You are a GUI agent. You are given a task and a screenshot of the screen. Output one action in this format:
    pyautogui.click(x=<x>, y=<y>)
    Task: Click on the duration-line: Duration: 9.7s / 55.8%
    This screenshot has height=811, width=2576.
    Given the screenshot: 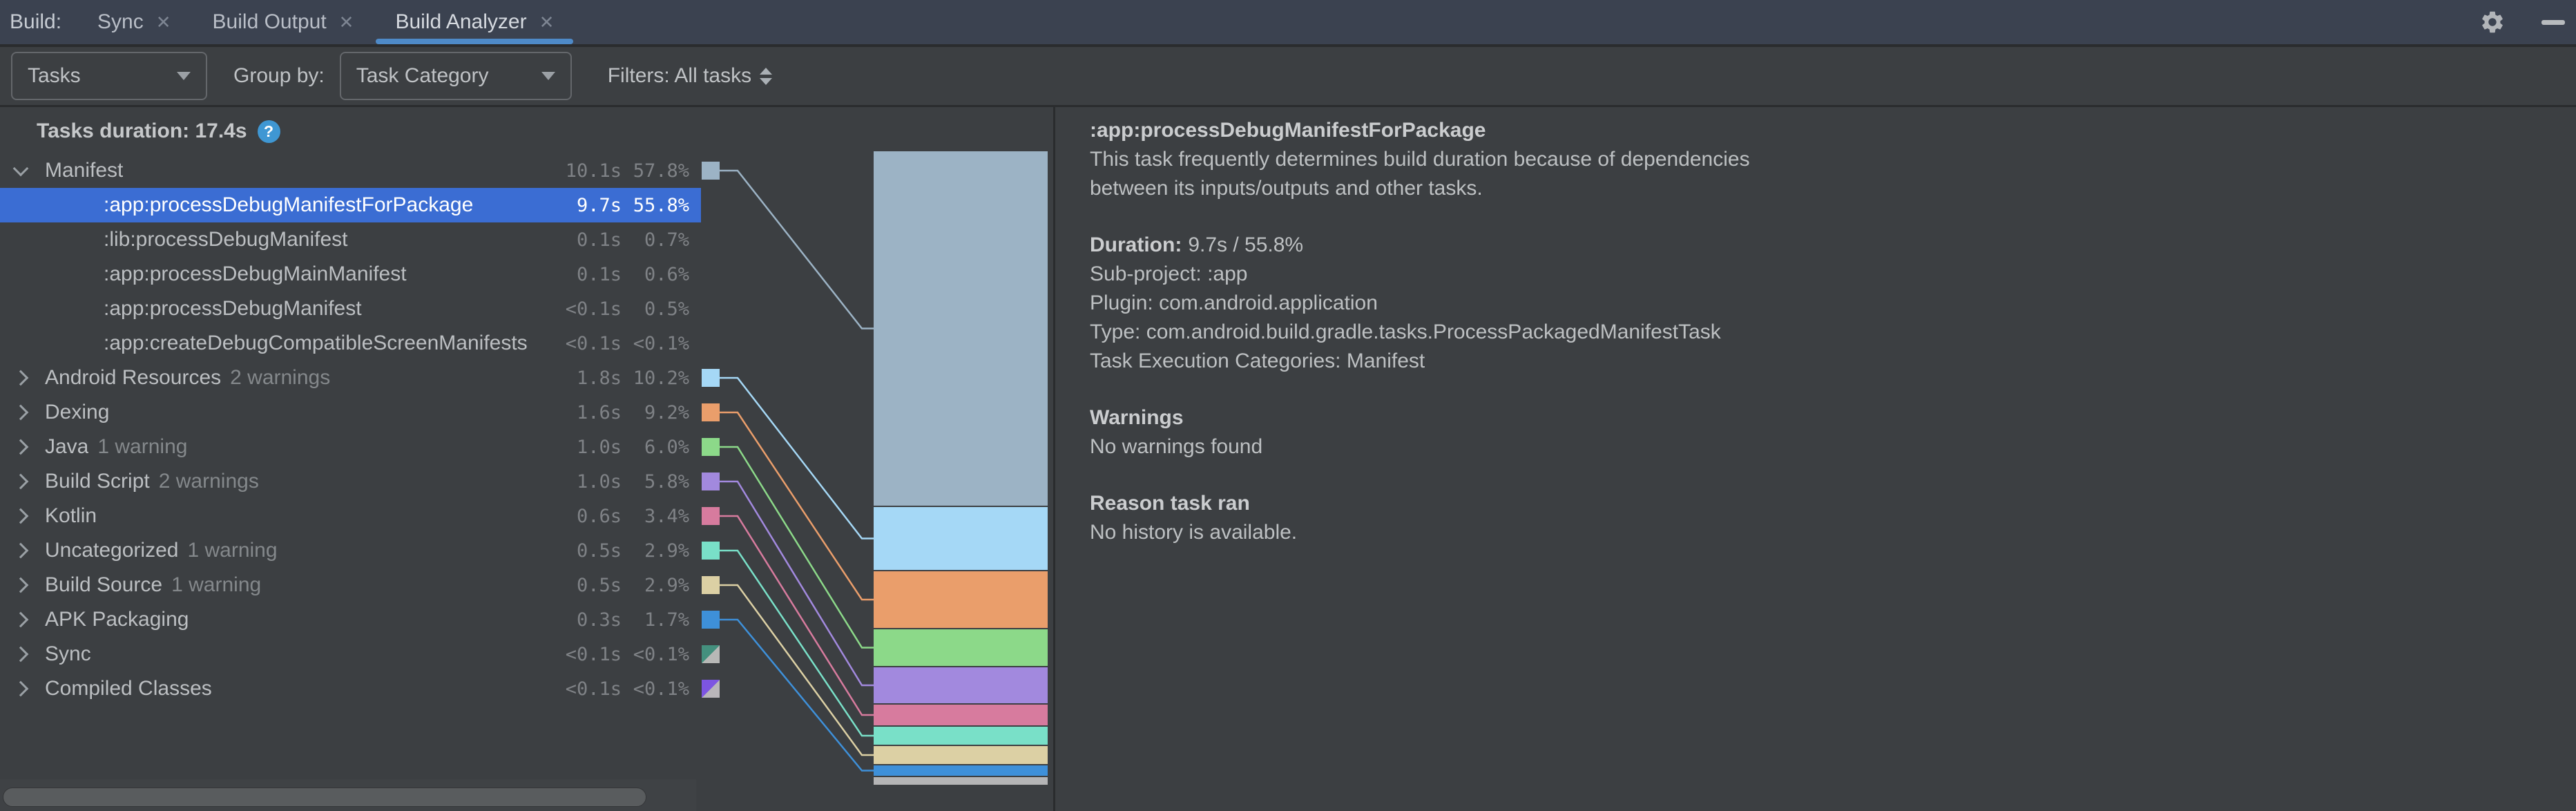 What is the action you would take?
    pyautogui.click(x=1197, y=244)
    